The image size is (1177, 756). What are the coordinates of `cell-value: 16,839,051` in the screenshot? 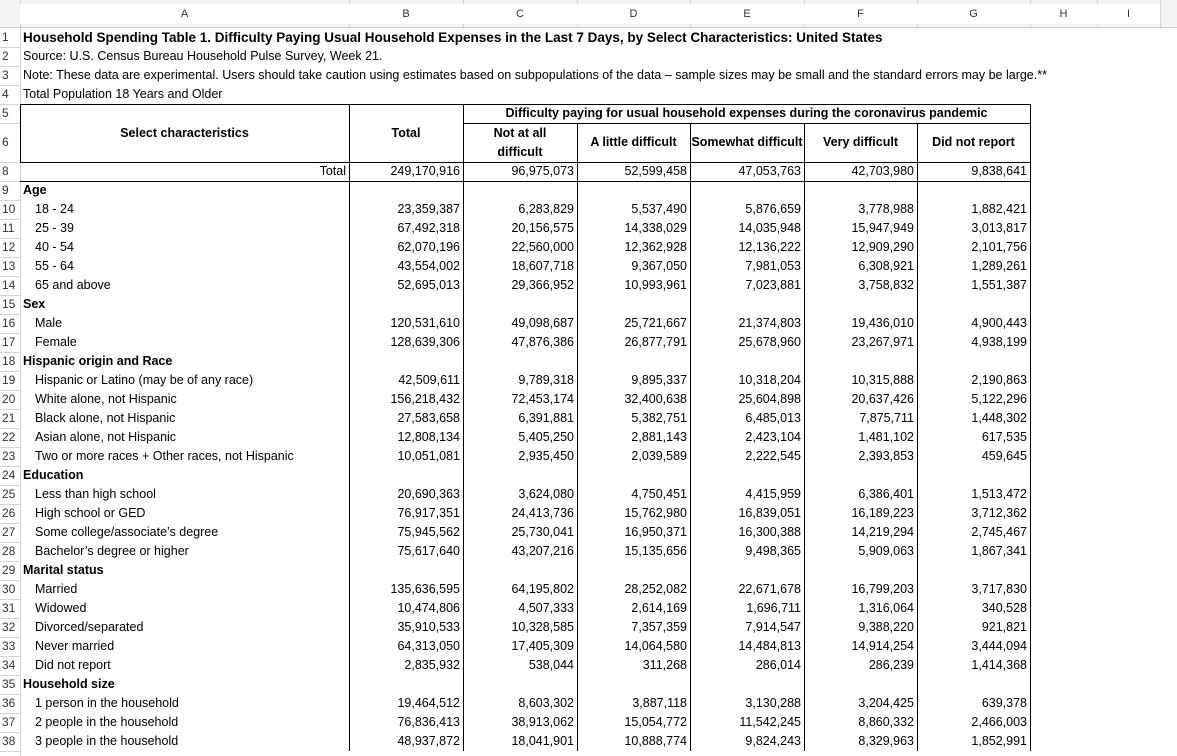 It's located at (769, 513).